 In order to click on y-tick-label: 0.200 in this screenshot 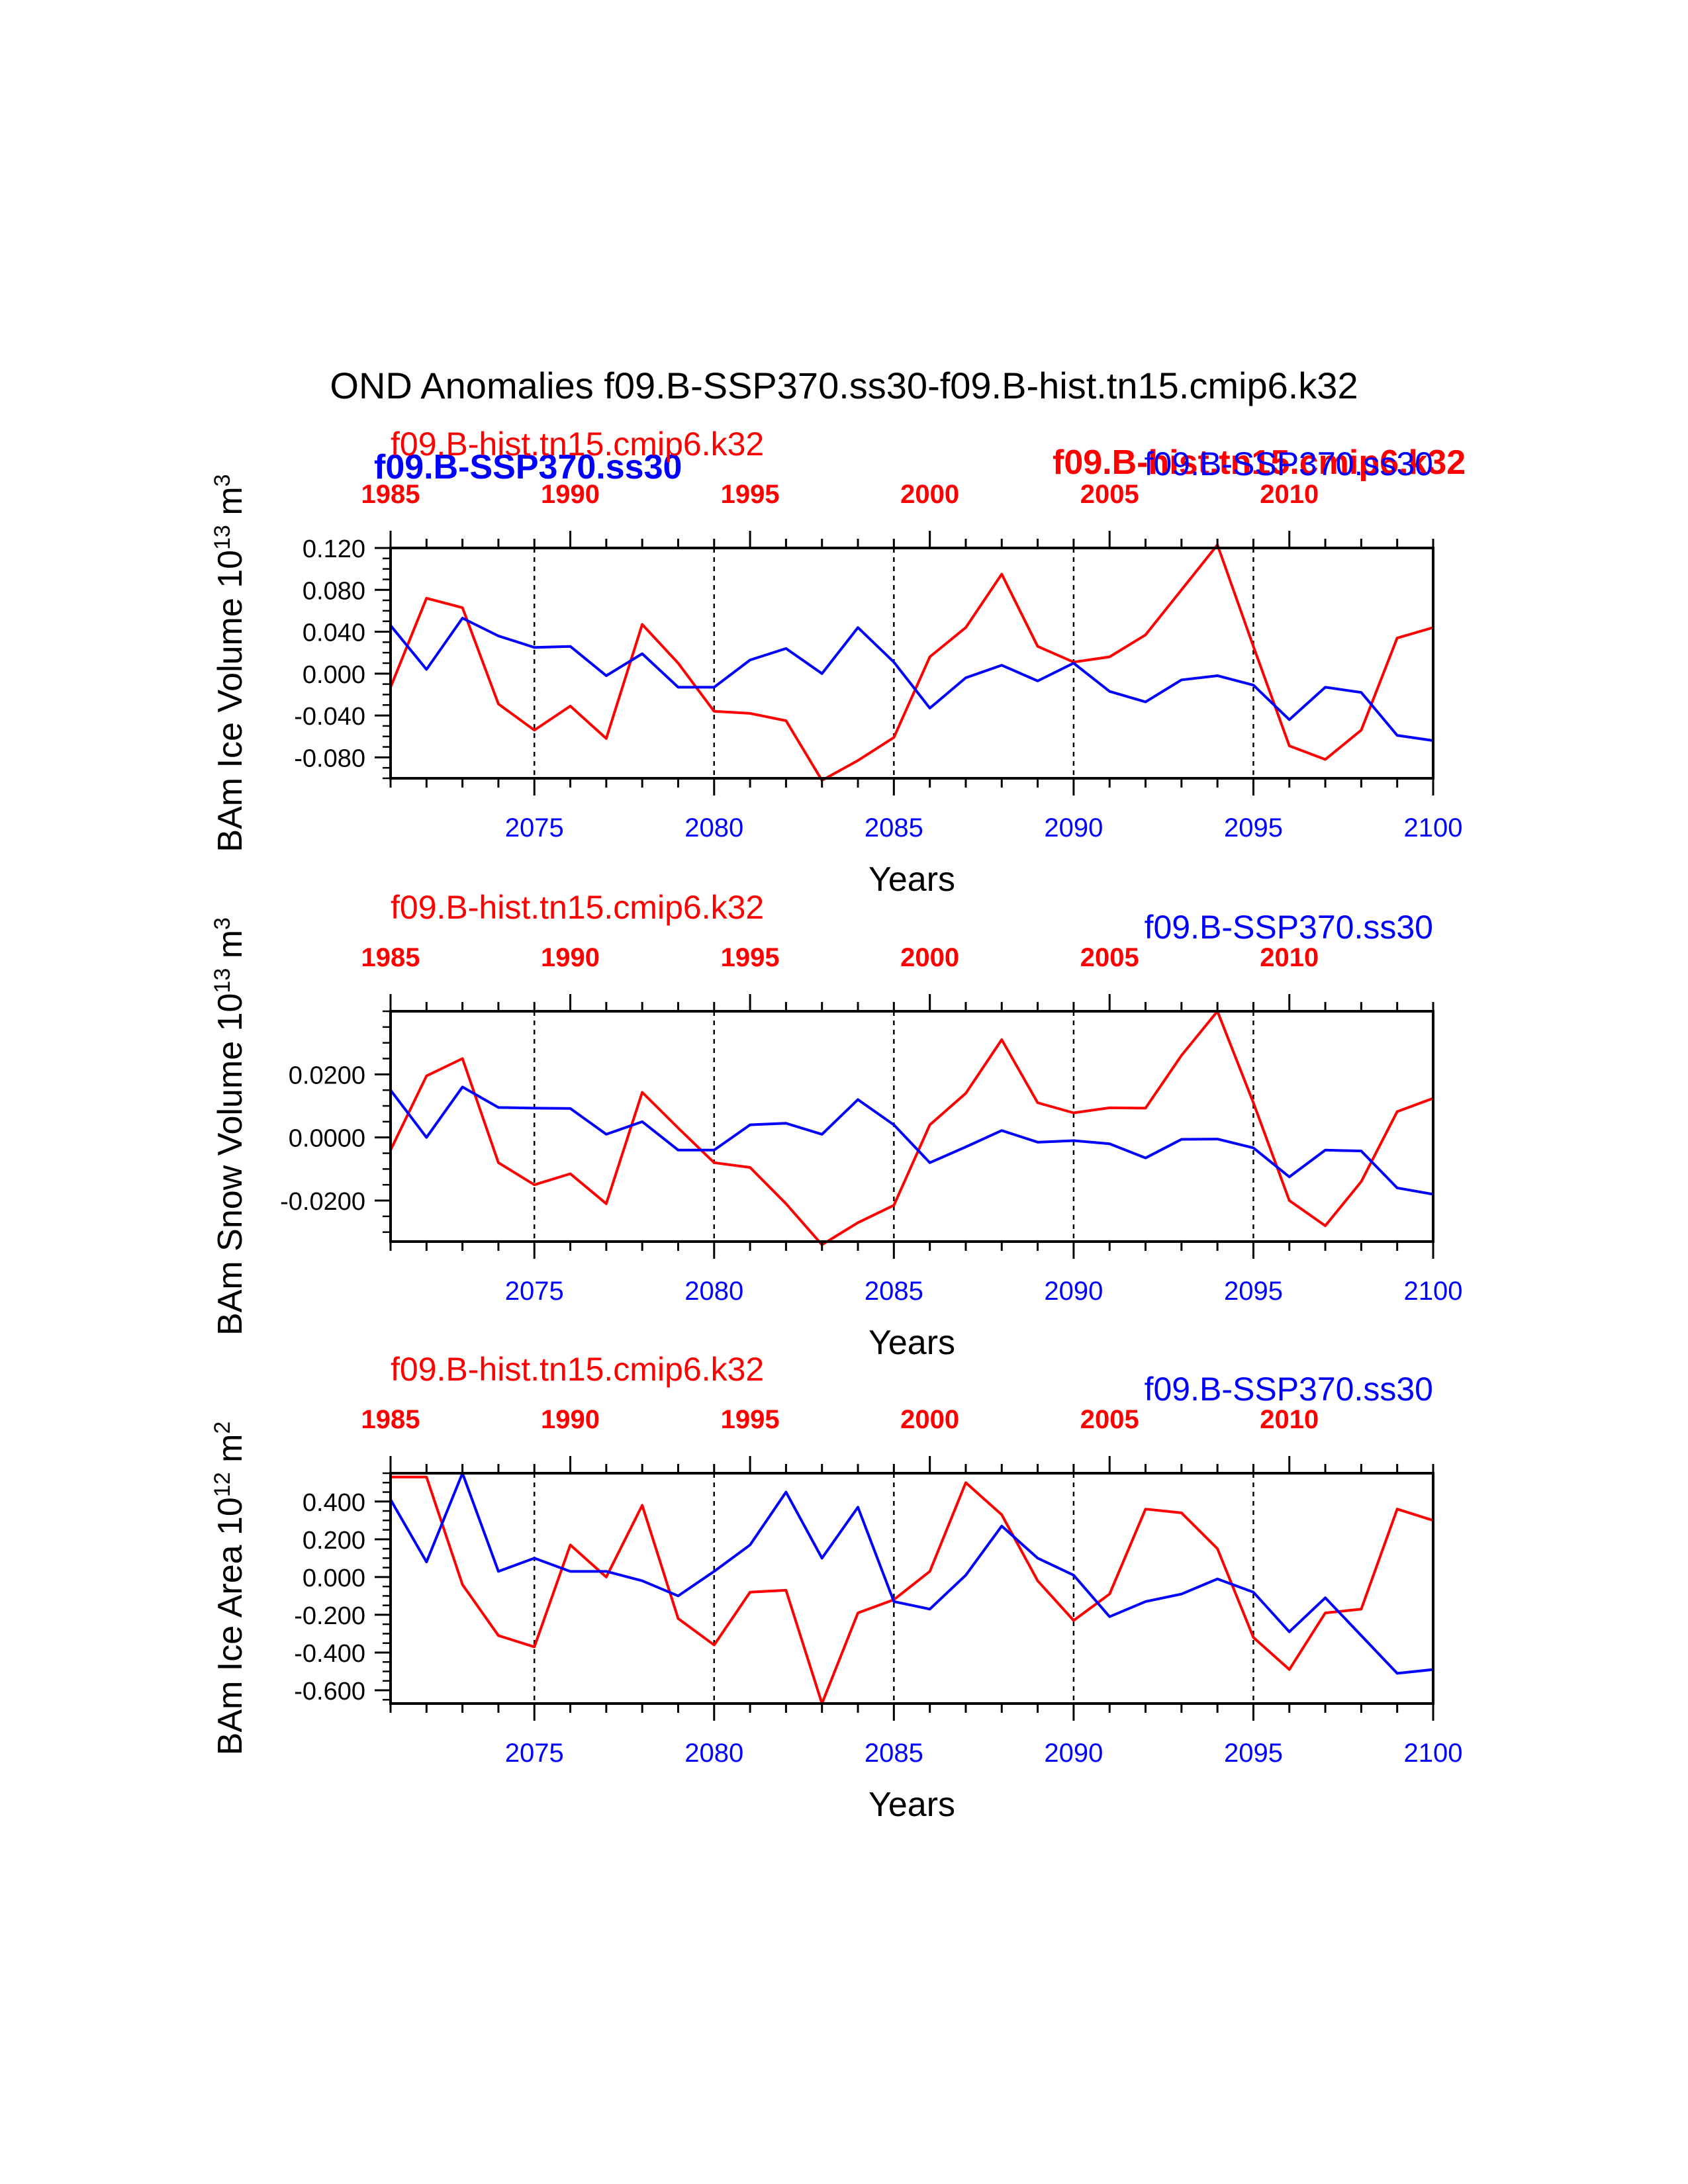, I will do `click(334, 1541)`.